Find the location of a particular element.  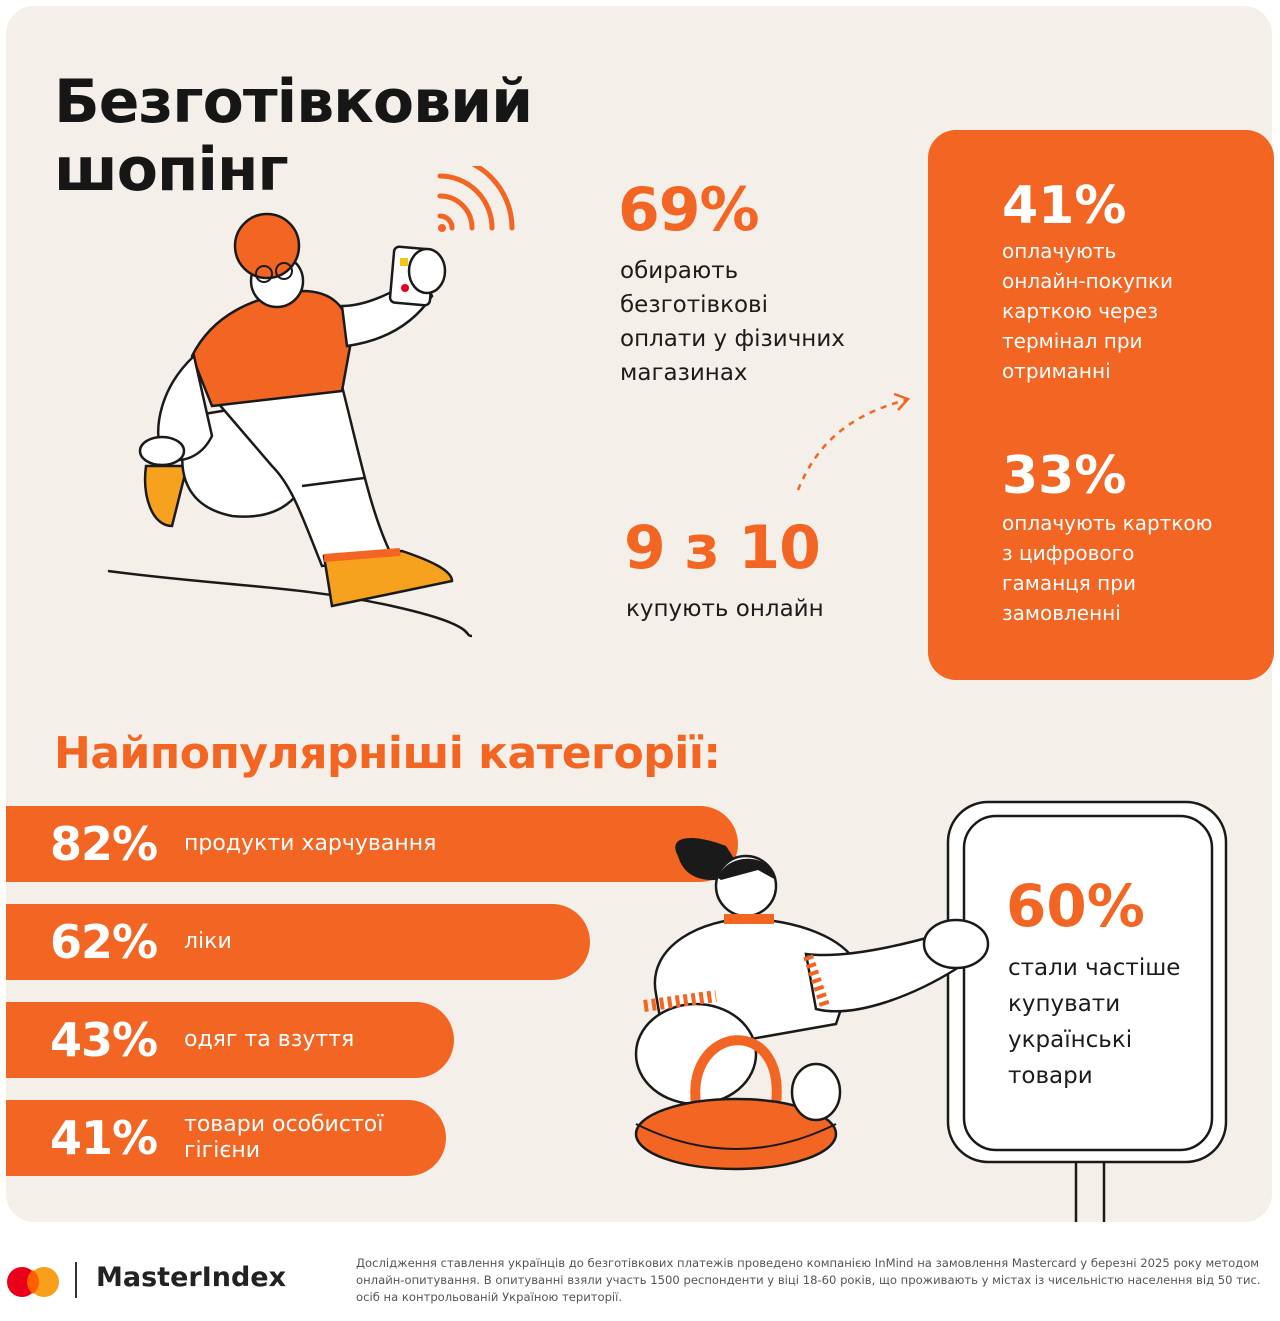

categories-heading: Найпопулярніші категорії: is located at coordinates (387, 753).